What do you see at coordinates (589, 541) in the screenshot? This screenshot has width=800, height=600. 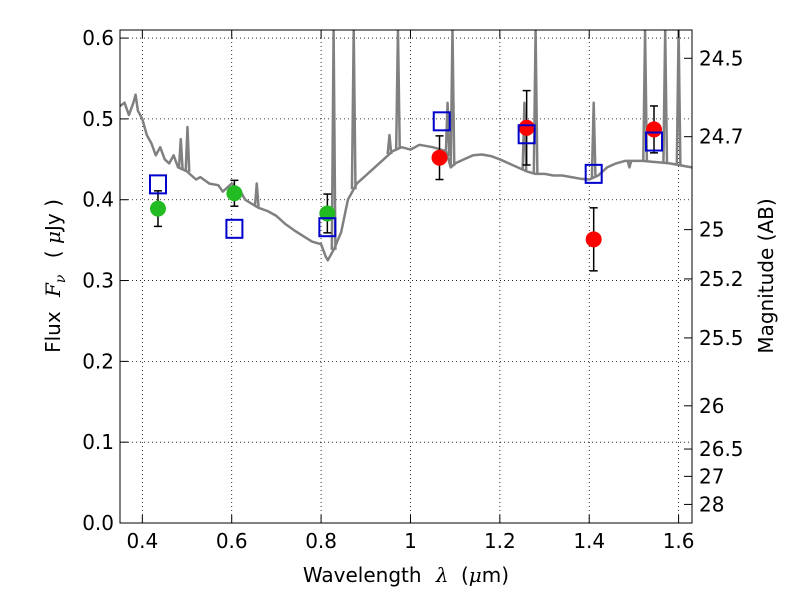 I see `x-tick-label: 1.4` at bounding box center [589, 541].